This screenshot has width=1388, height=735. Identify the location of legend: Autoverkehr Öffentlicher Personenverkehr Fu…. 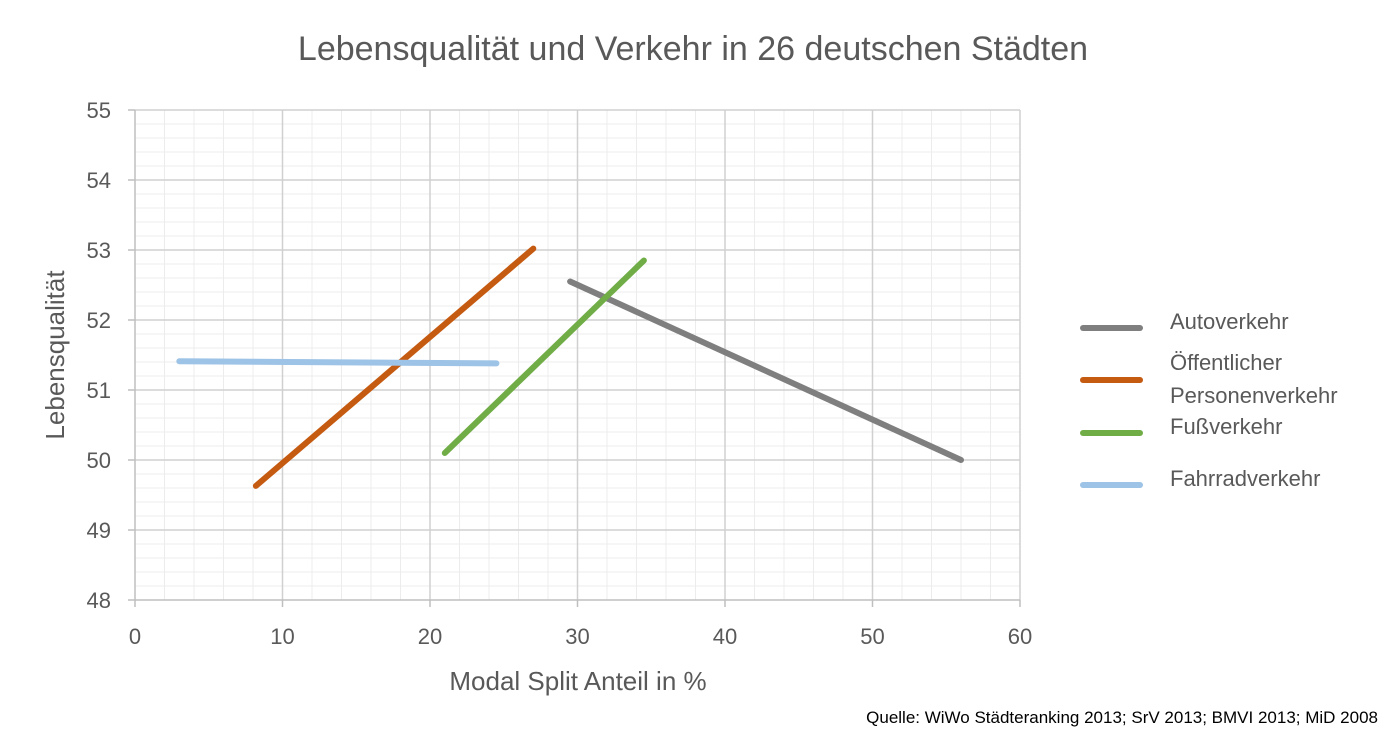
(1209, 400).